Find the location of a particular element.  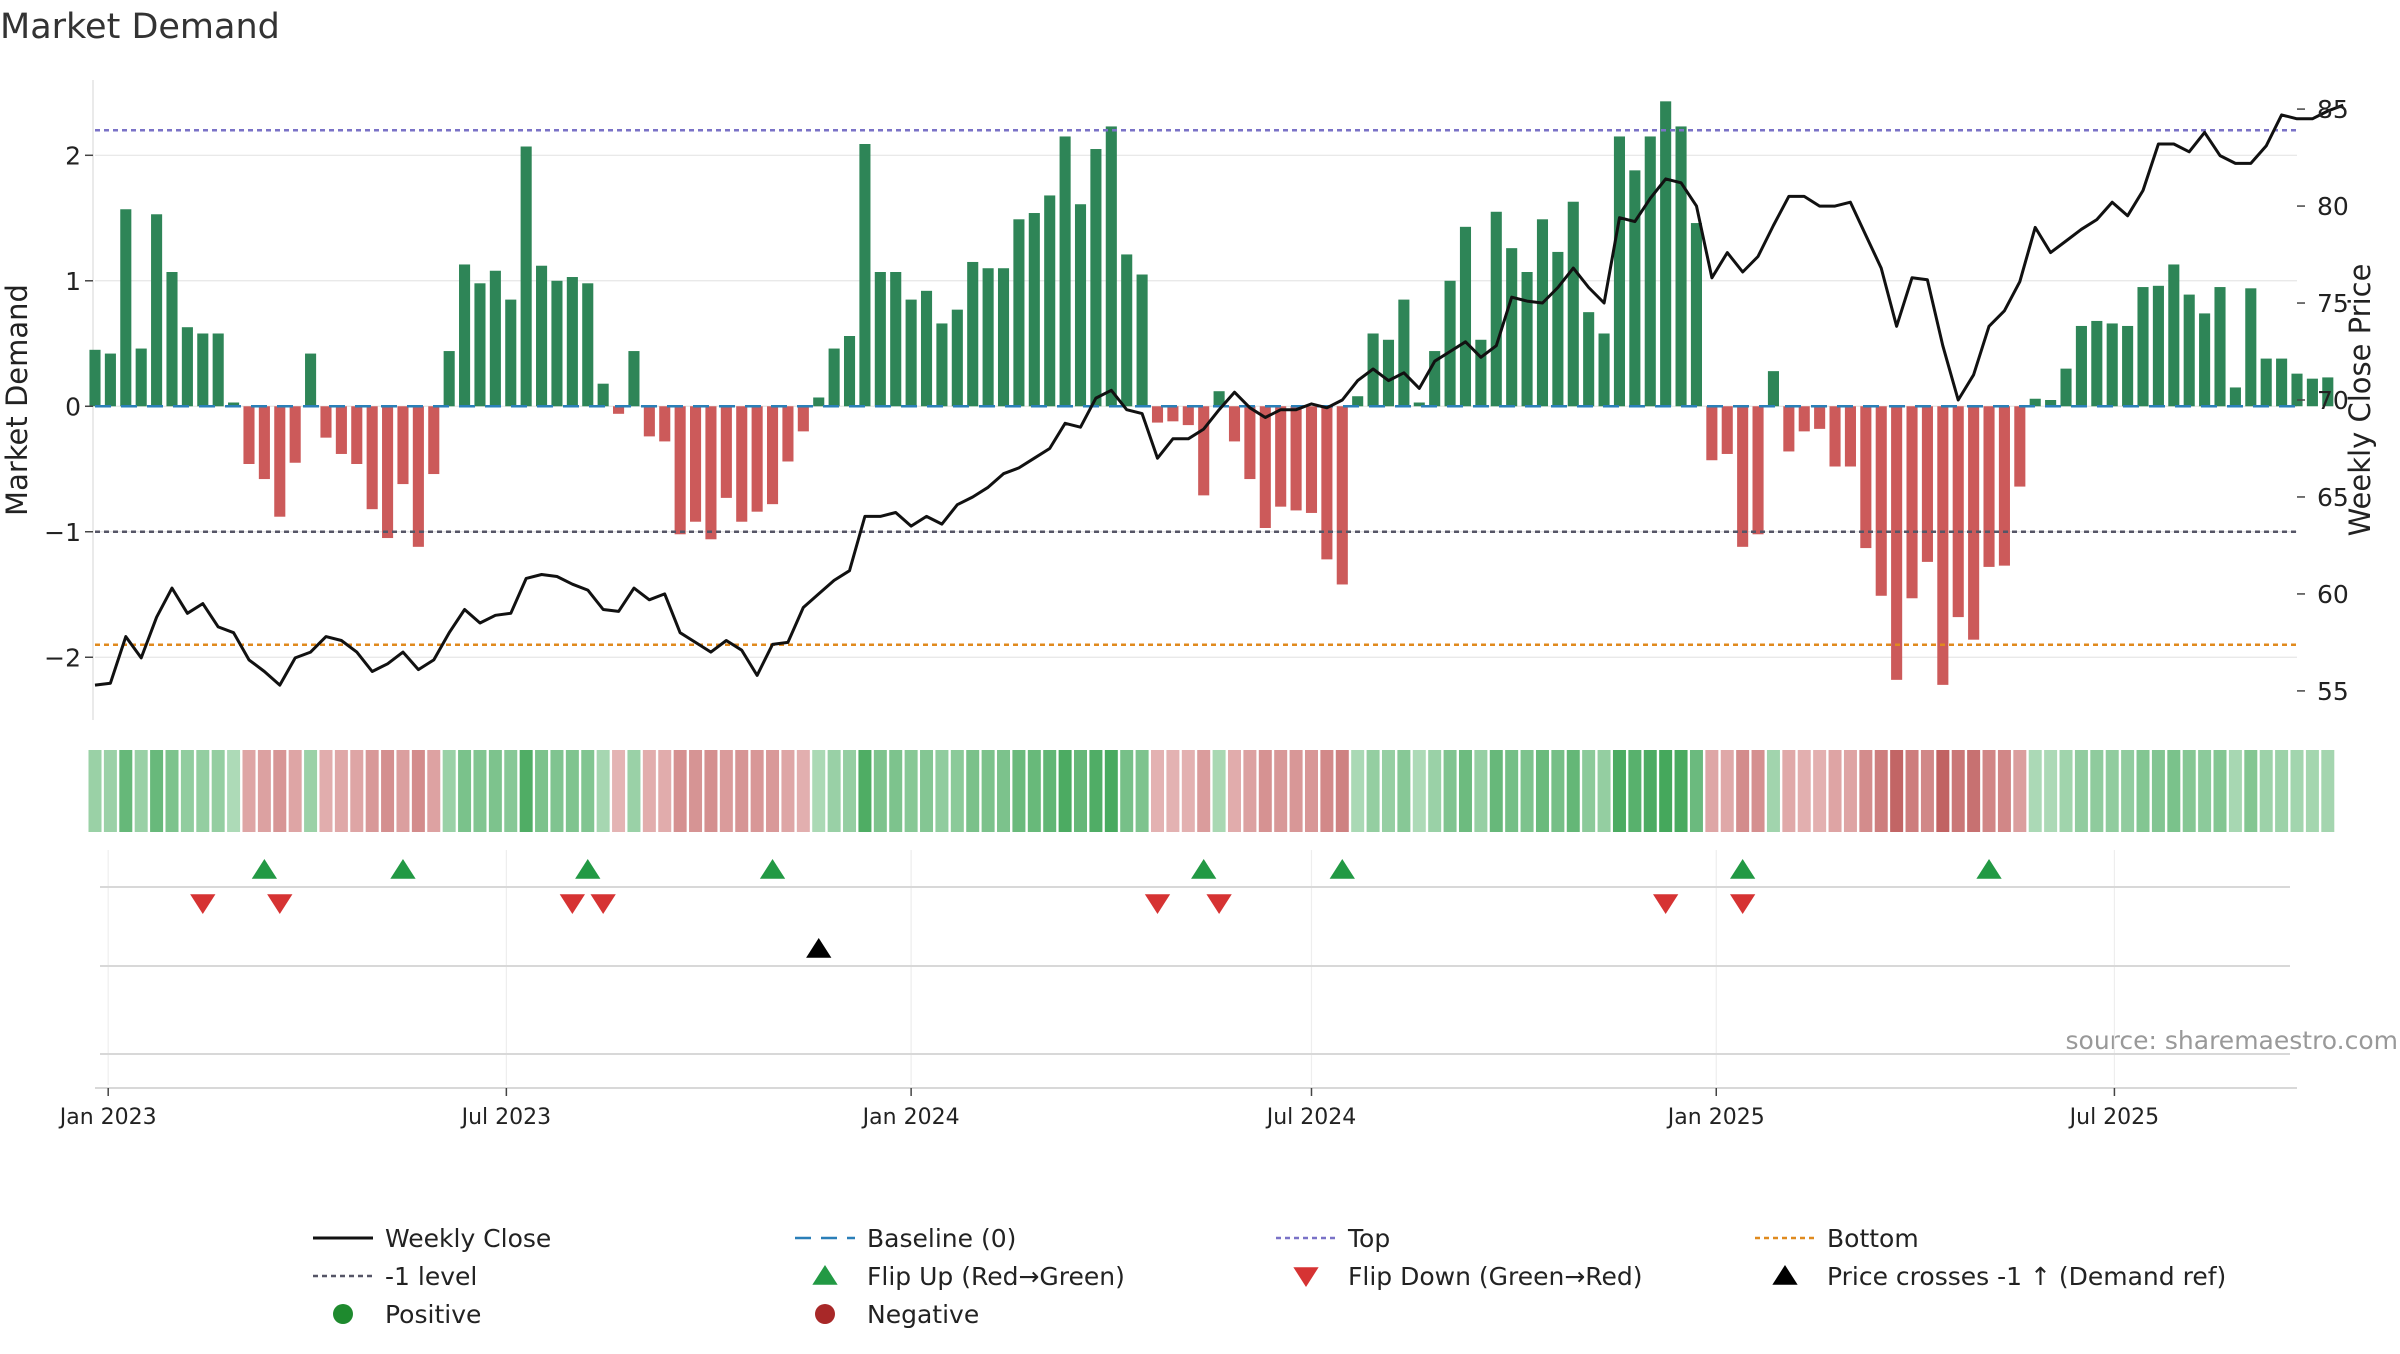

legend-flip-down: Flip Down (Green→Red) is located at coordinates (1468, 1276).